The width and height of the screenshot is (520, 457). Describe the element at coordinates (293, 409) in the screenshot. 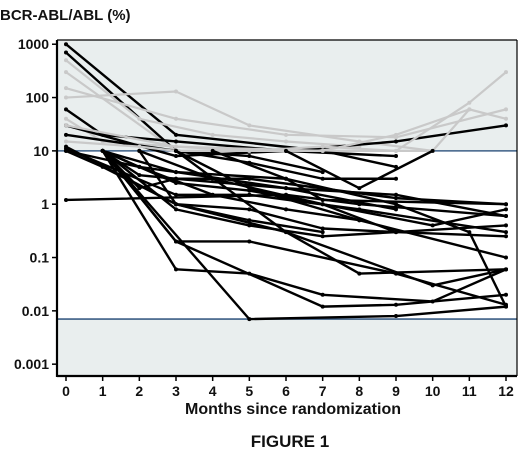

I see `x-axis-label: Months since randomization` at that location.